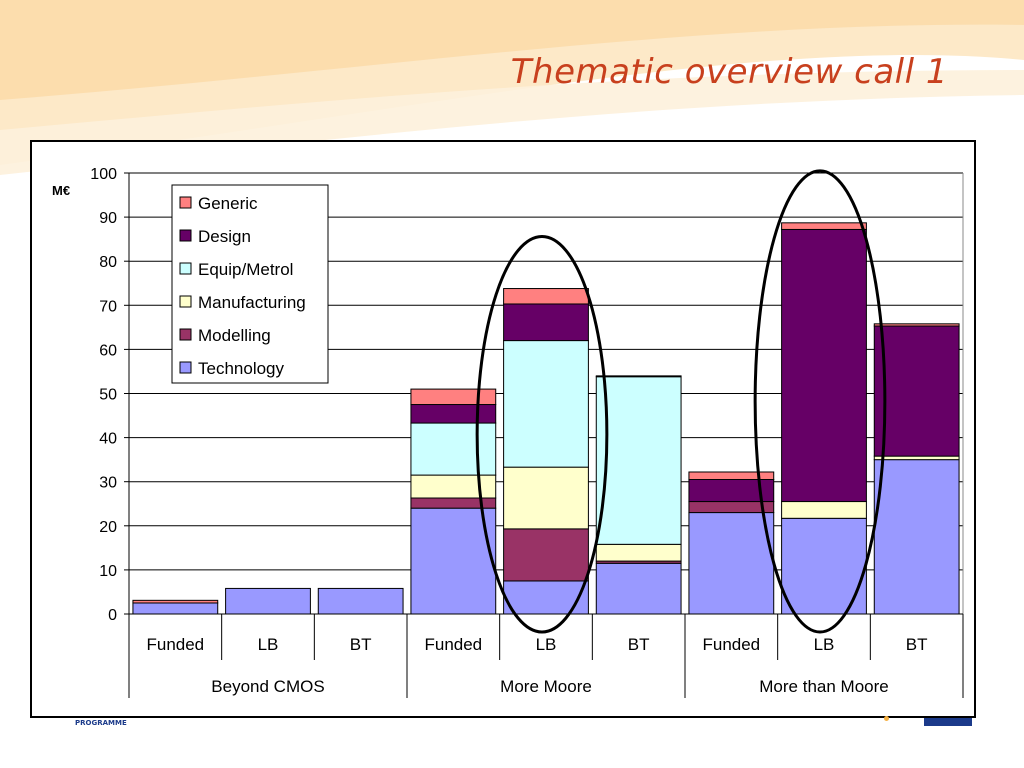 Image resolution: width=1024 pixels, height=768 pixels. What do you see at coordinates (108, 527) in the screenshot?
I see `y-tick-label: 20` at bounding box center [108, 527].